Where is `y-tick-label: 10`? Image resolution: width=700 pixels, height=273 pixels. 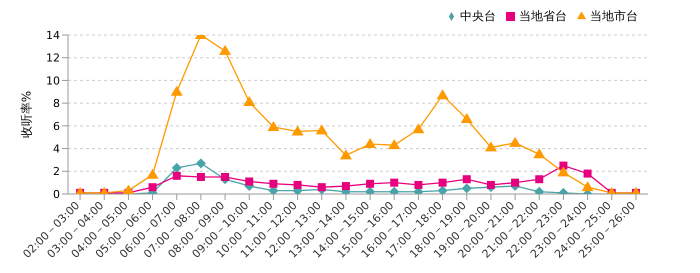
y-tick-label: 10 is located at coordinates (53, 81).